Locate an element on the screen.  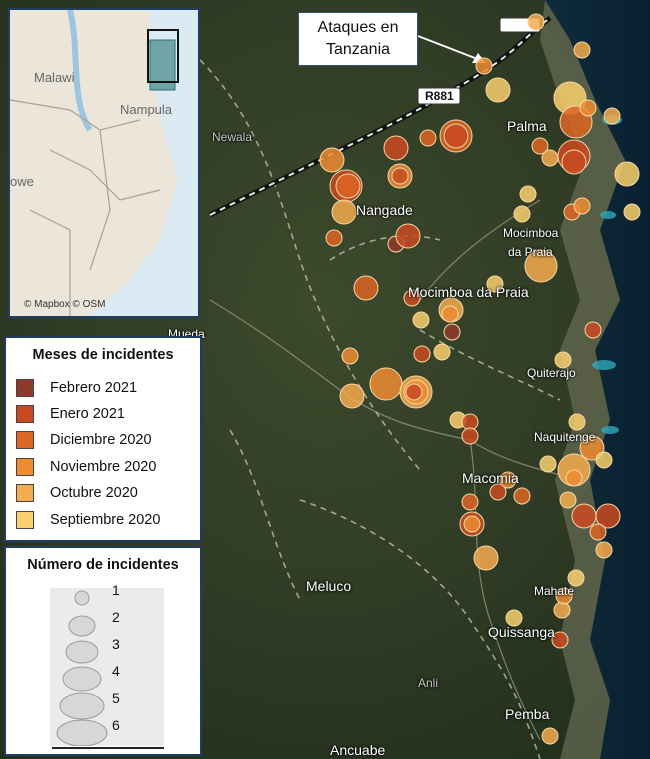
legend-count: Número de incidentes 1 2 3 4 5 6 is located at coordinates (103, 651).